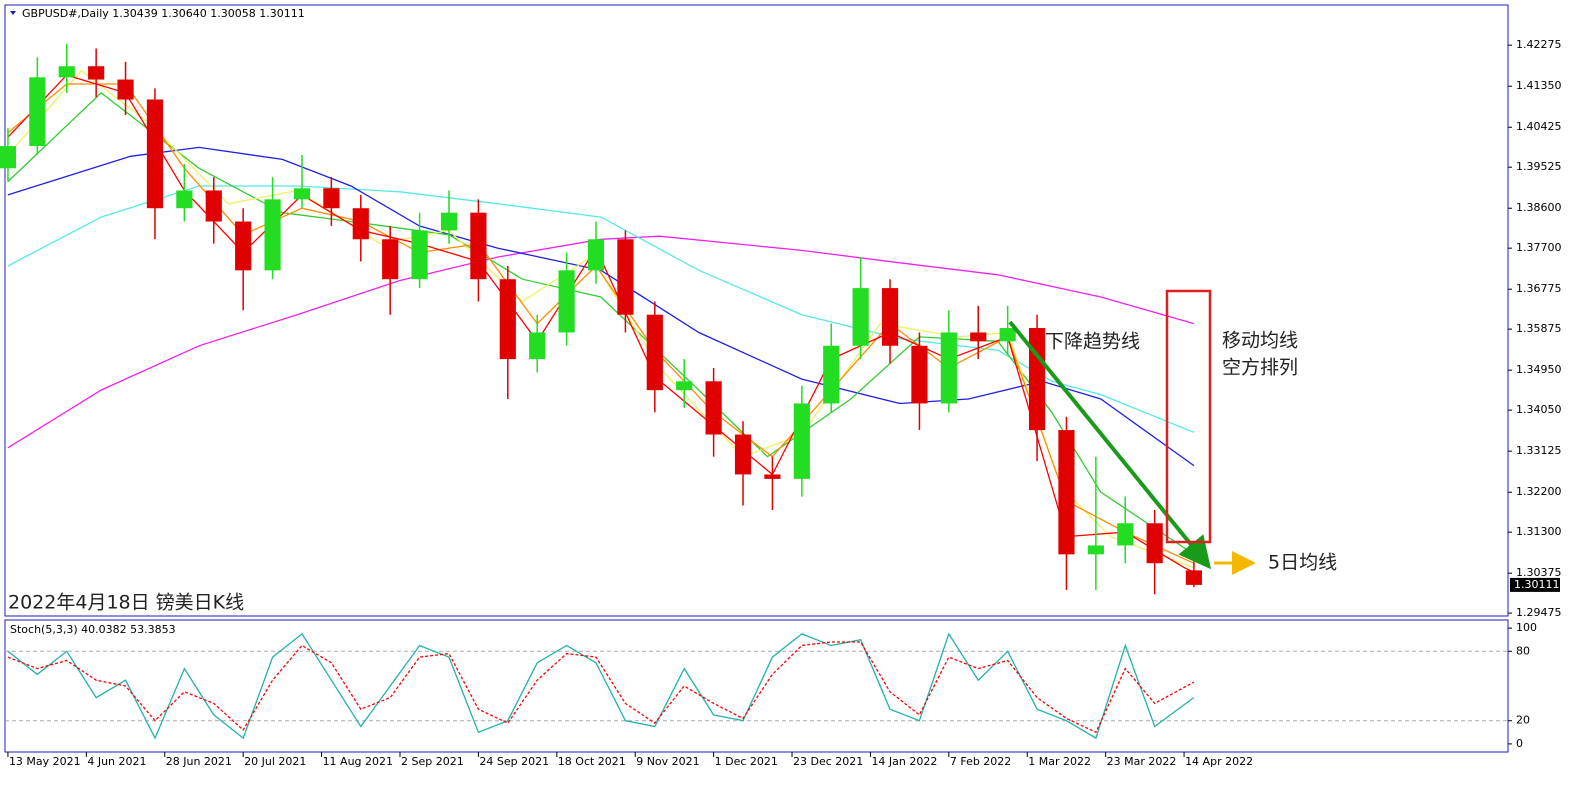 This screenshot has height=793, width=1594. Describe the element at coordinates (1260, 341) in the screenshot. I see `annotation: 移动均线` at that location.